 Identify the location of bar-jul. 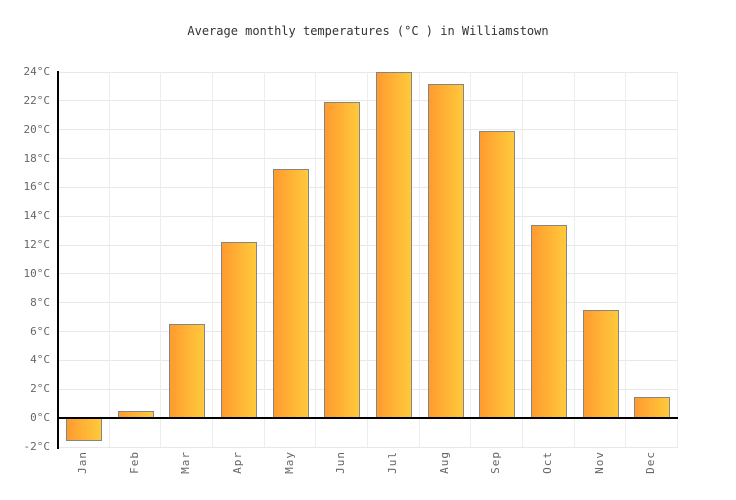
(393, 245).